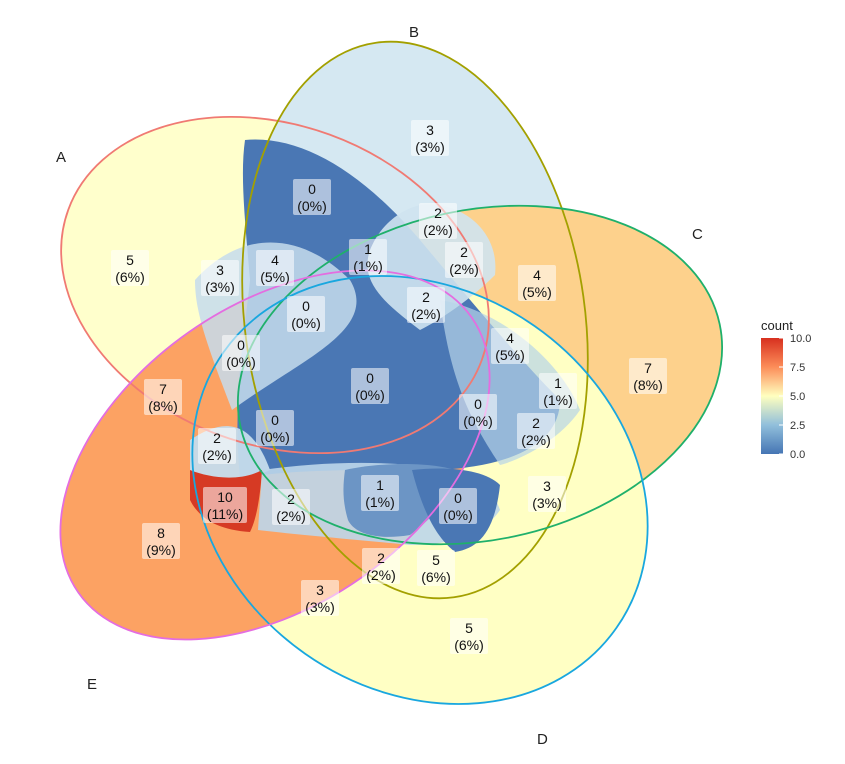  I want to click on region-label-bc2: 2(2%), so click(426, 305).